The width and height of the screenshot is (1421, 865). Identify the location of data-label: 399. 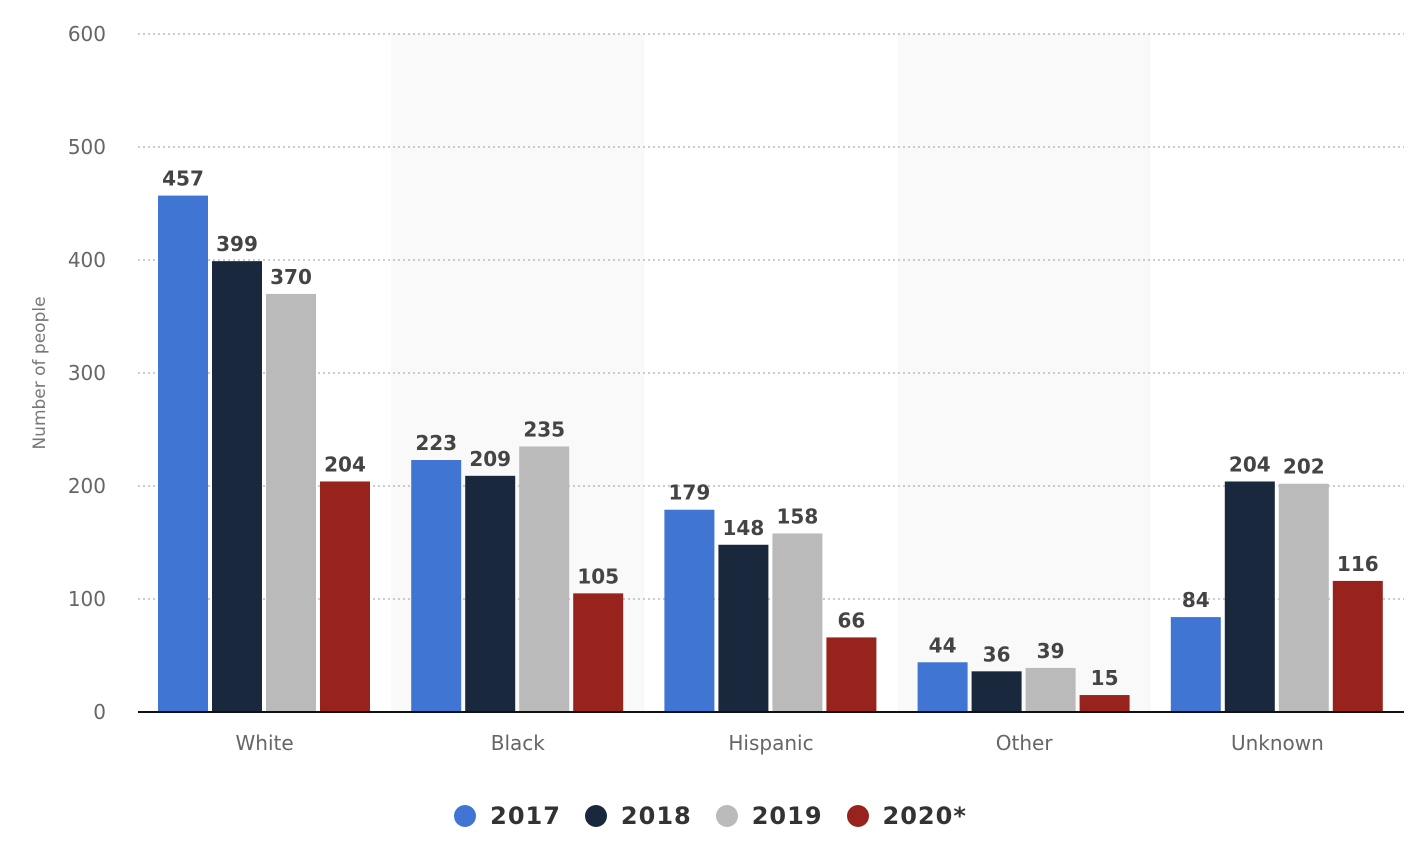
(237, 244).